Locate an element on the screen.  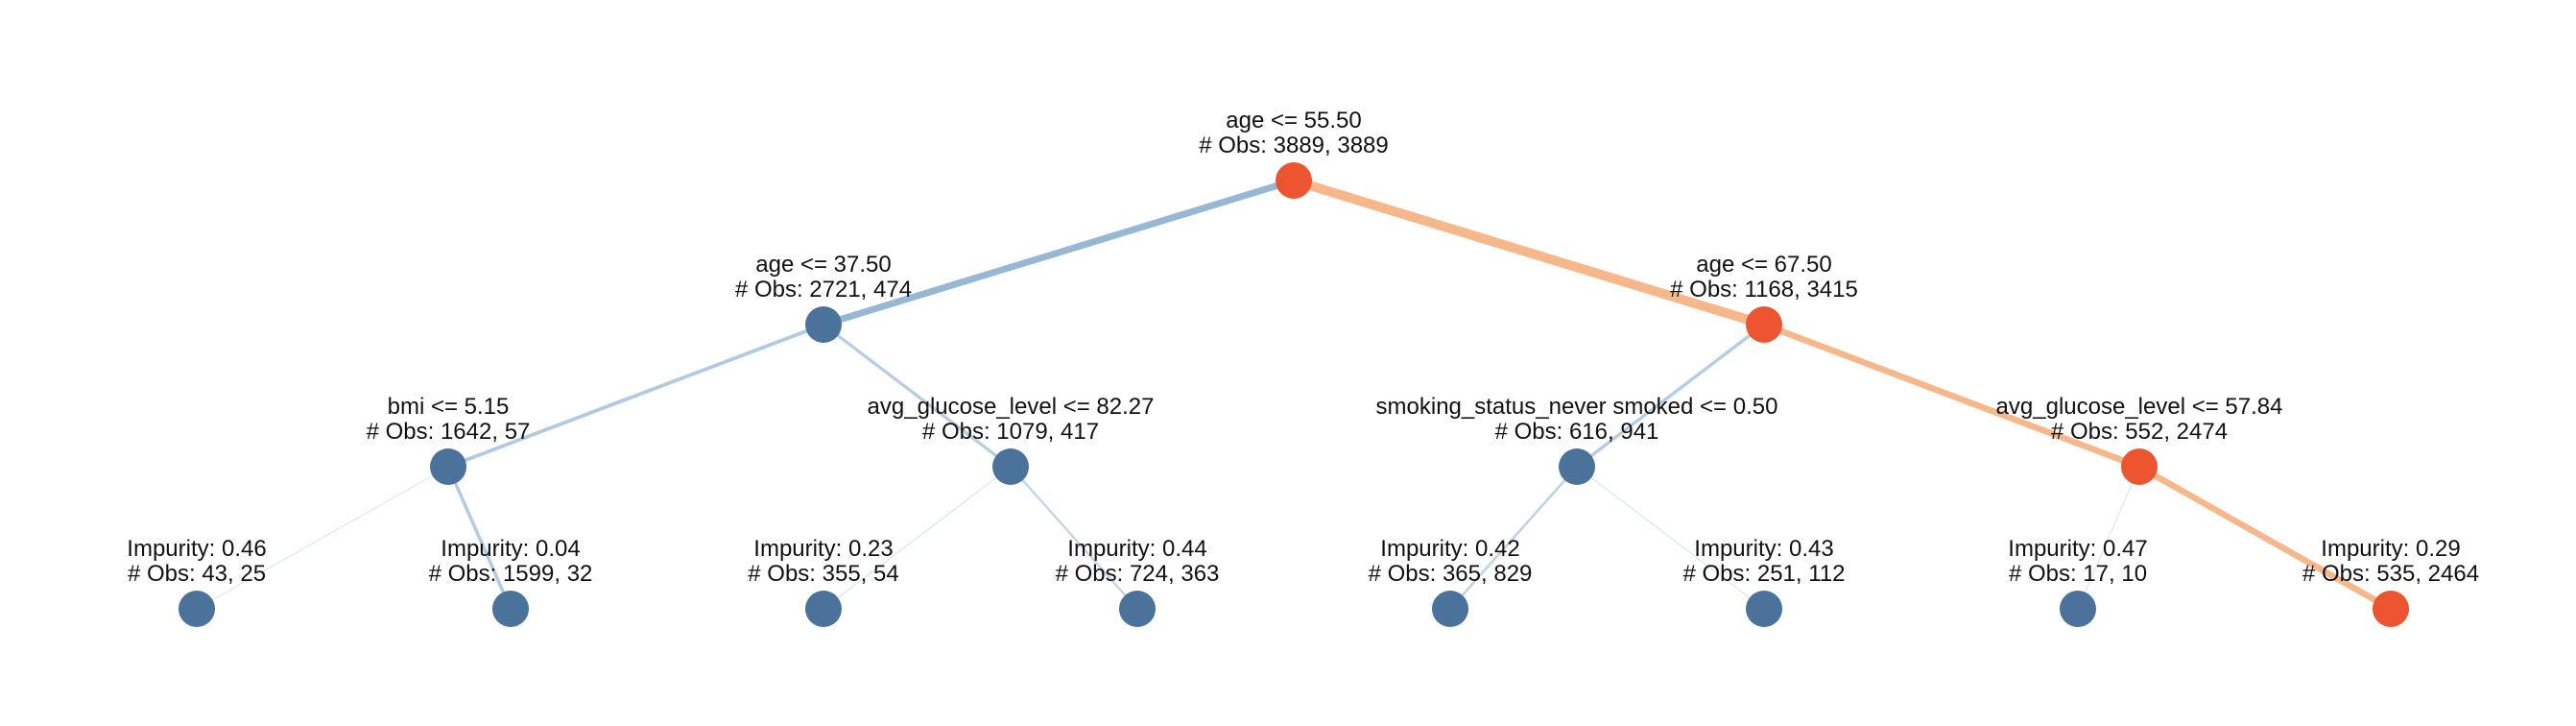
tree-node-bmi-5-15-obs: # Obs: 1642, 57 is located at coordinates (449, 432).